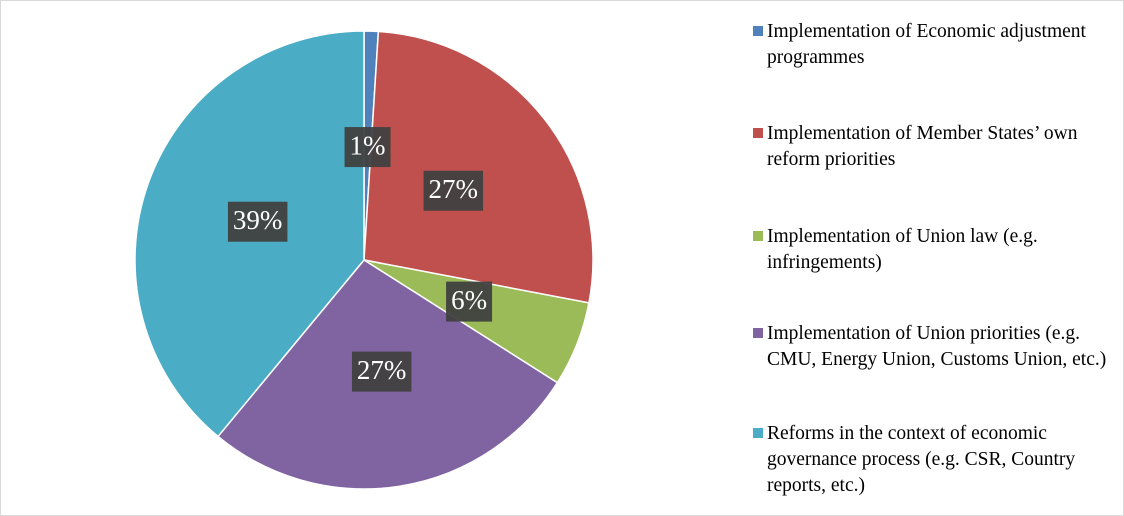 This screenshot has width=1124, height=516. I want to click on data-label: 1%, so click(367, 147).